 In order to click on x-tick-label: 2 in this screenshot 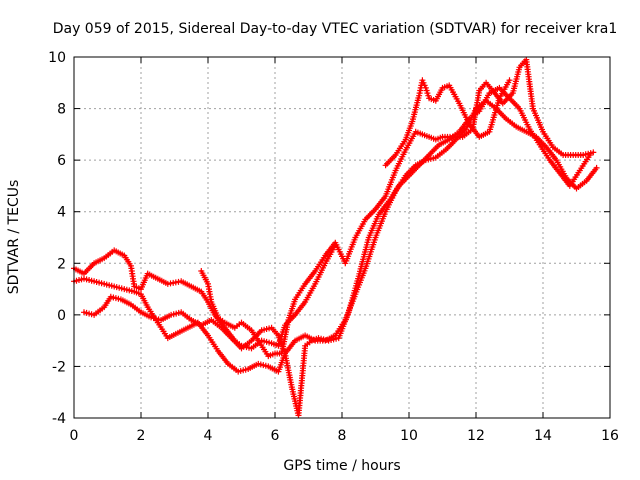, I will do `click(141, 436)`.